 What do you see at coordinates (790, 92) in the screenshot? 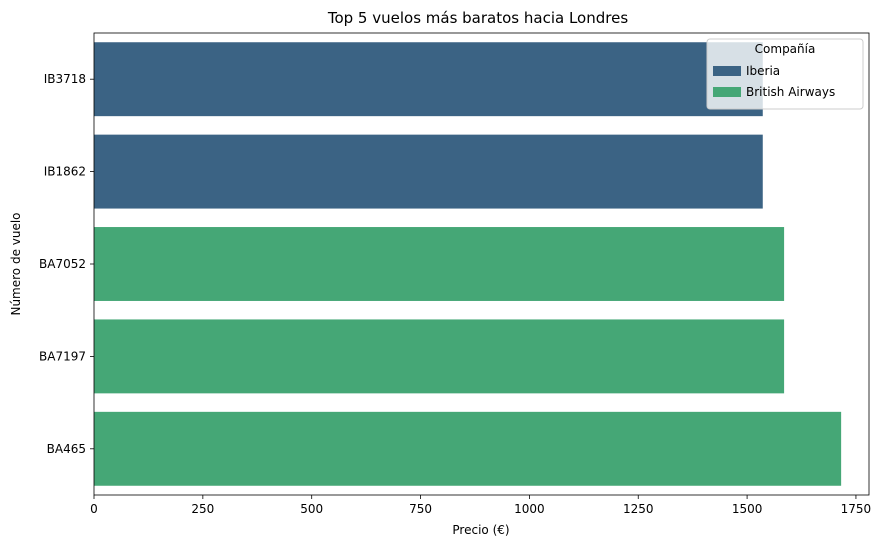
I see `legend-entry-label: British Airways` at bounding box center [790, 92].